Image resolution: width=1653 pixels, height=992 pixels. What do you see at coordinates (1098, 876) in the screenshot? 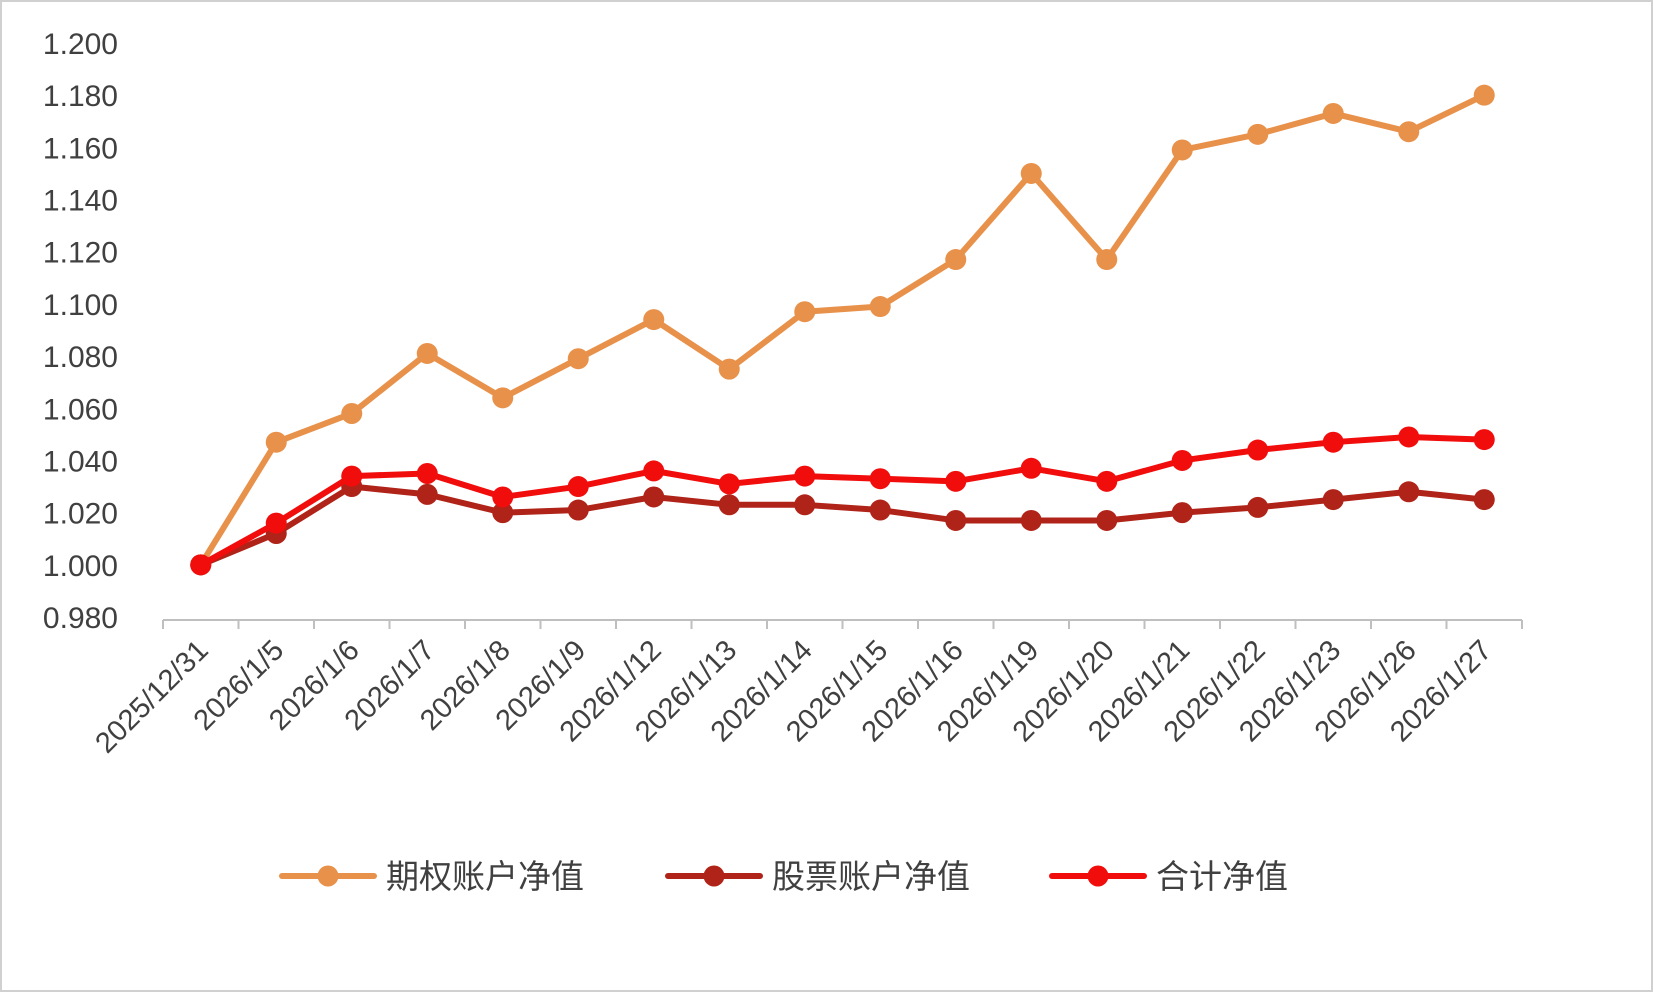
I see `legend-total-marker` at bounding box center [1098, 876].